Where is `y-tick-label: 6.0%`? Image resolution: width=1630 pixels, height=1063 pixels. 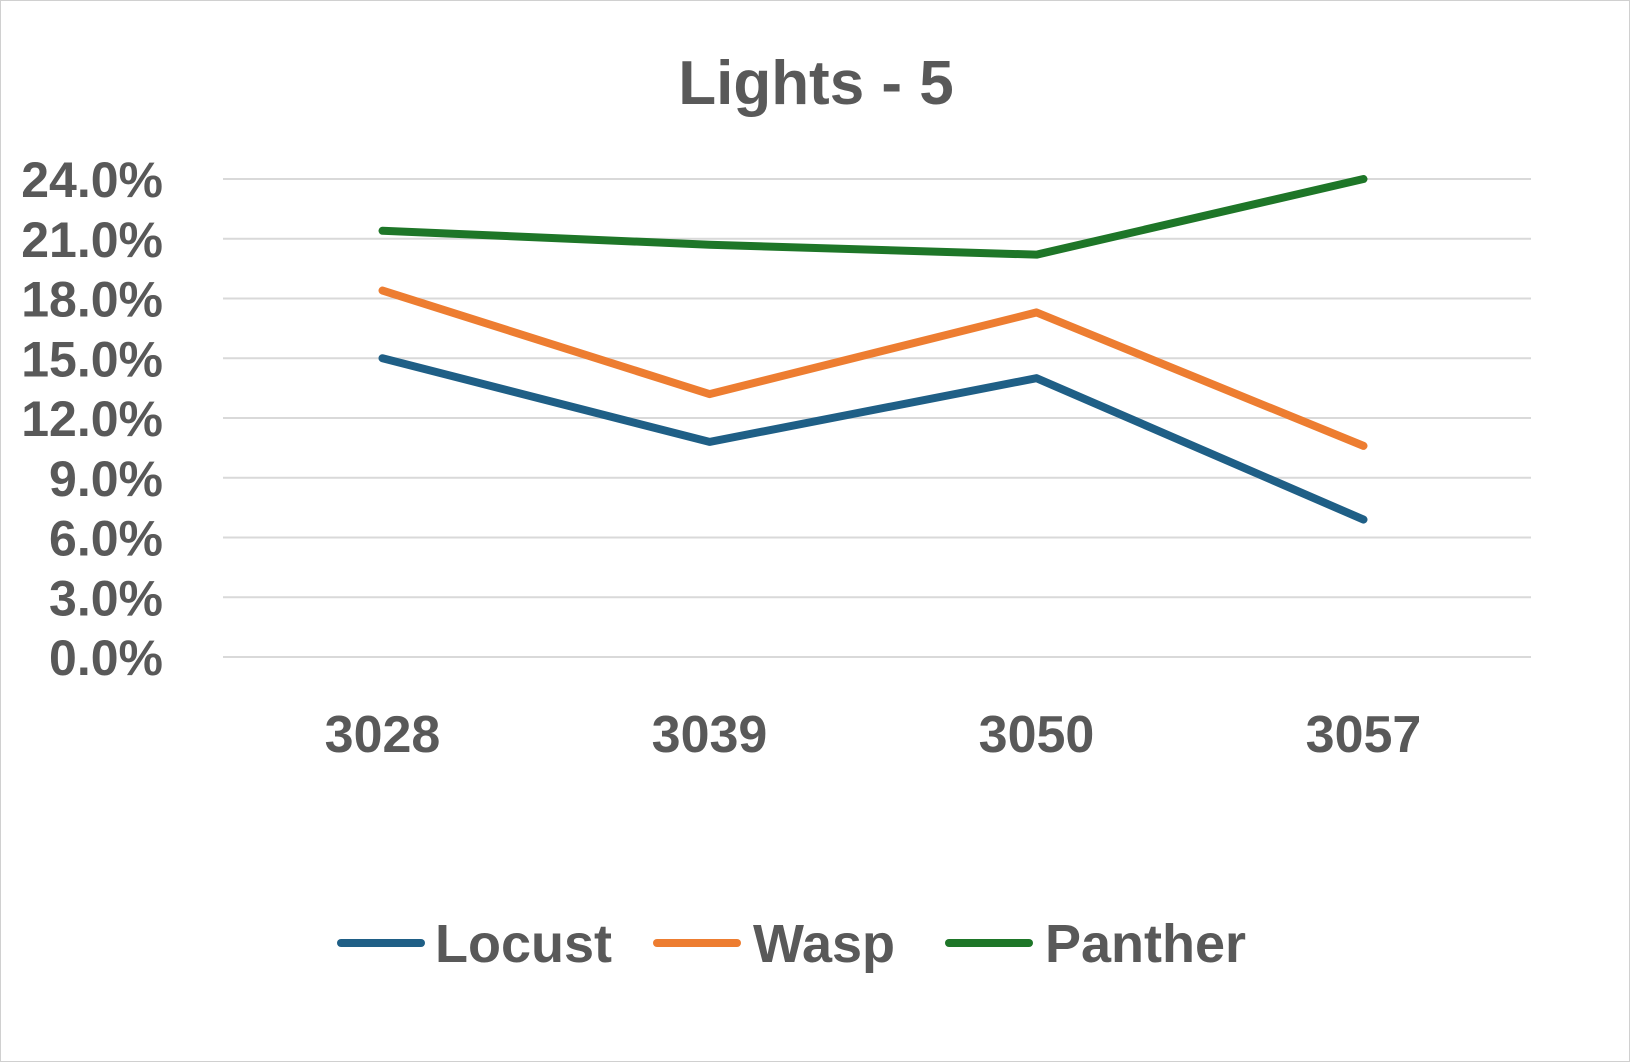 y-tick-label: 6.0% is located at coordinates (106, 539).